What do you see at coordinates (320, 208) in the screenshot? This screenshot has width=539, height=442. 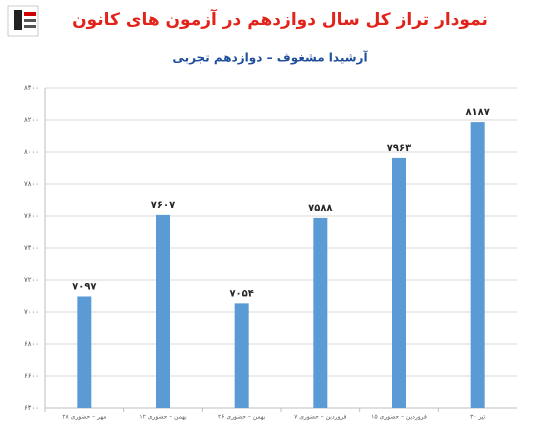 I see `data-label: ۷۵۸۸` at bounding box center [320, 208].